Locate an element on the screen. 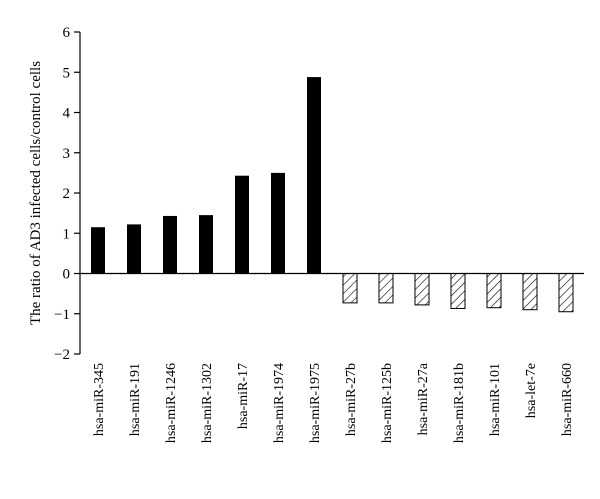 The width and height of the screenshot is (600, 499). x-tick-label: hsa-miR-1302 is located at coordinates (207, 403).